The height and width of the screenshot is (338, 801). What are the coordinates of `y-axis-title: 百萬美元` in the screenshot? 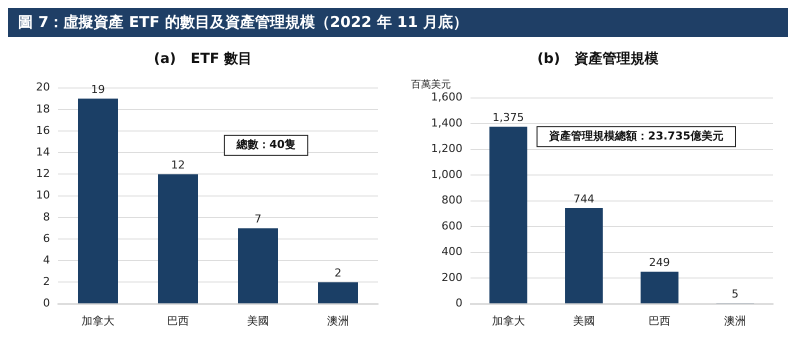 It's located at (431, 84).